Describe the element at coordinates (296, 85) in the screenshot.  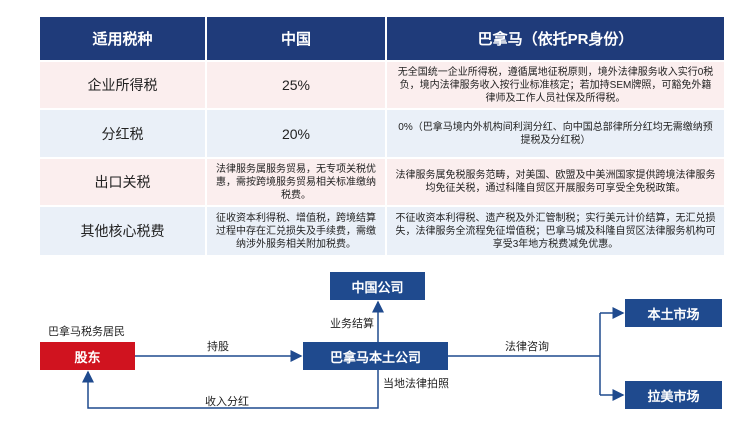
I see `table-cell: 25%` at that location.